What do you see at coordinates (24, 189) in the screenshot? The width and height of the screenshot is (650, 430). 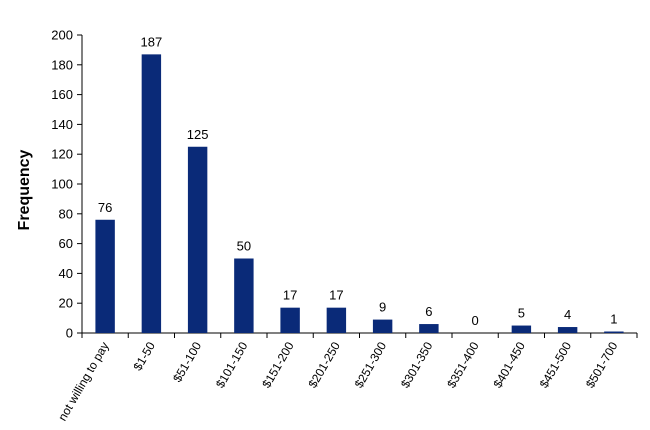 I see `y-axis-label: Frequency` at bounding box center [24, 189].